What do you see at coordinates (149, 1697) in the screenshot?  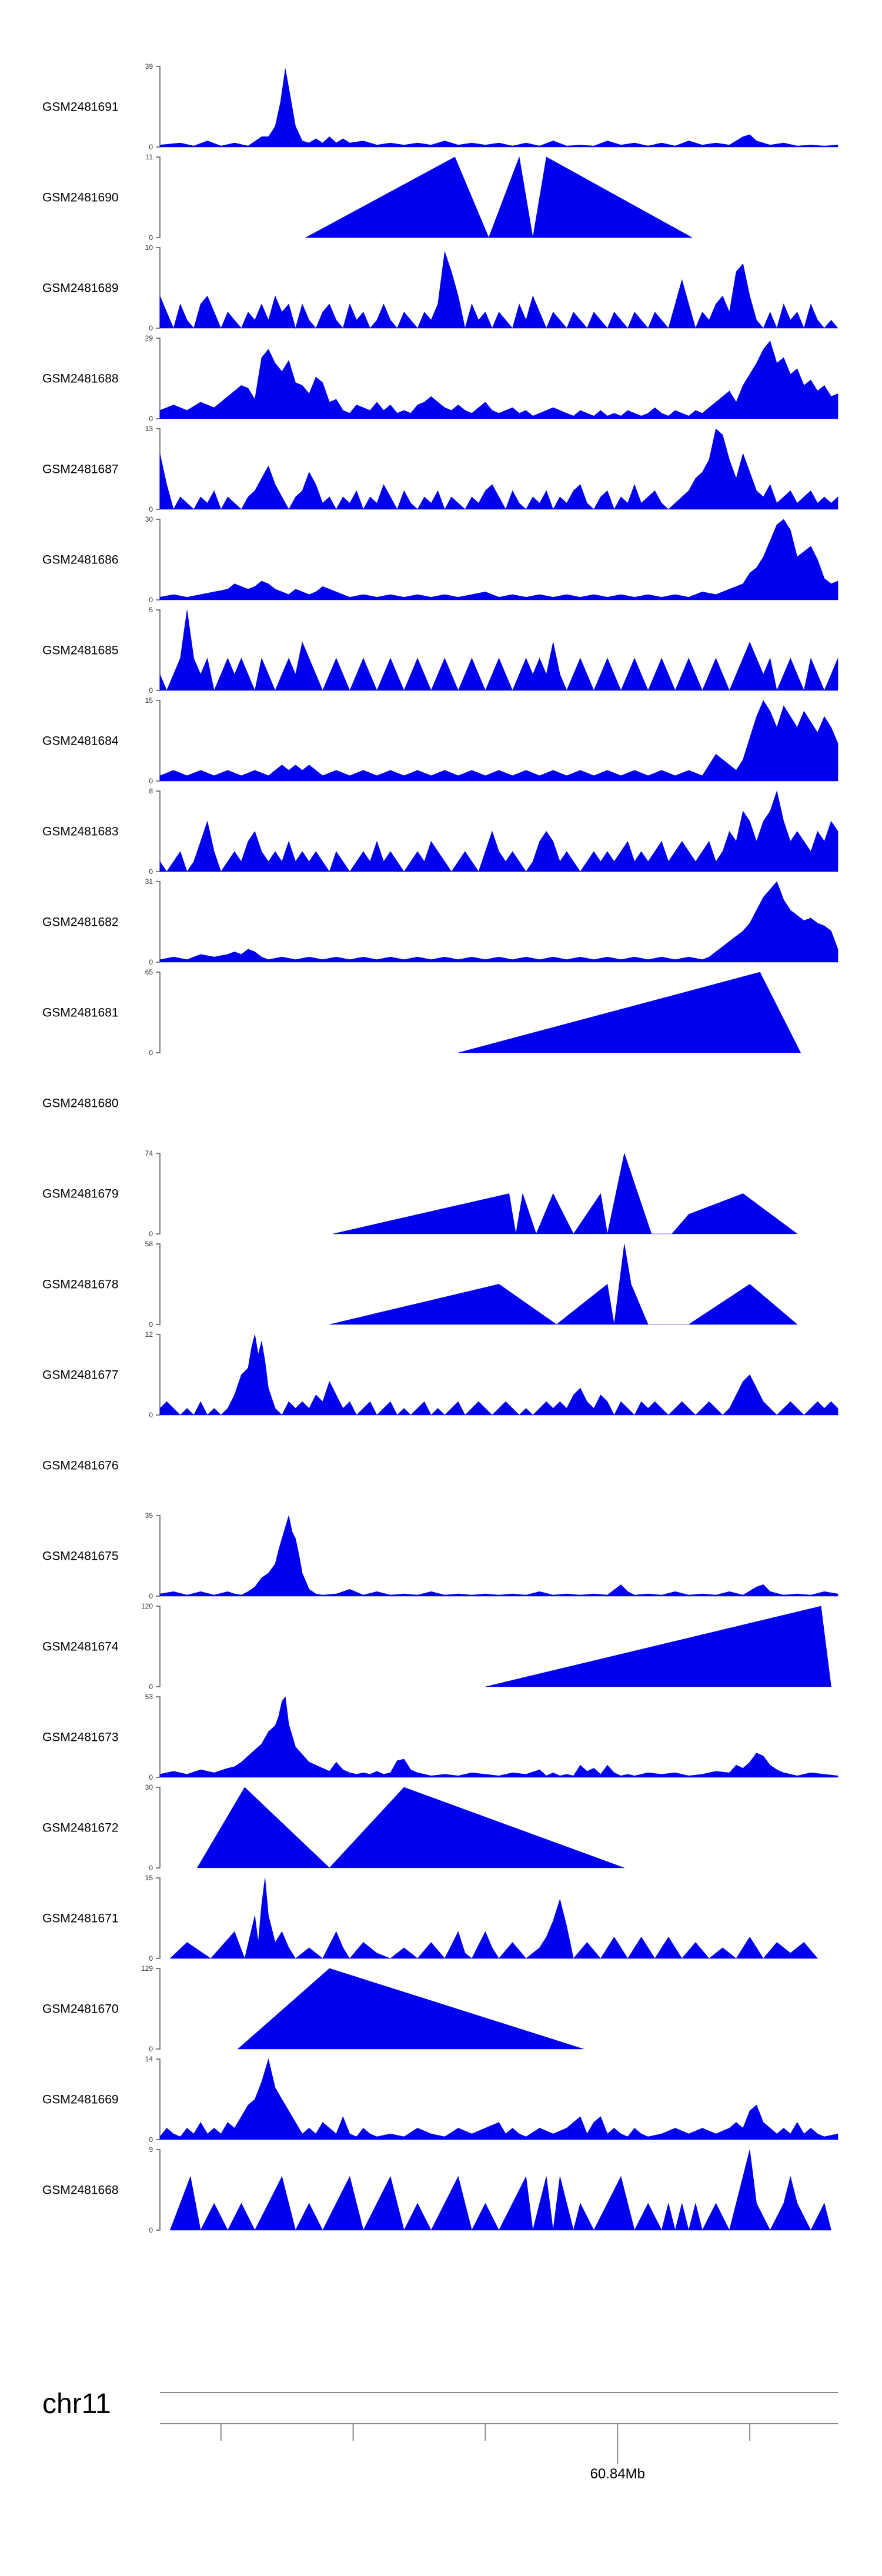 I see `y-tick-max: 53` at bounding box center [149, 1697].